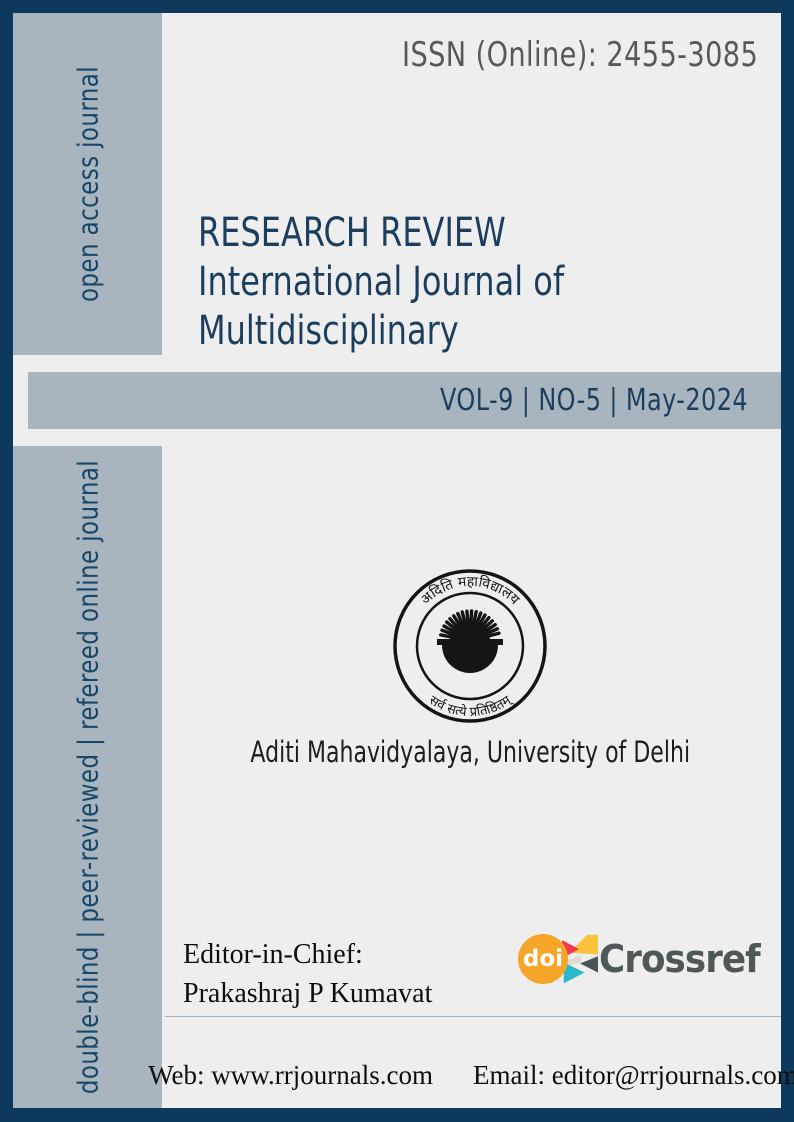  Describe the element at coordinates (473, 1016) in the screenshot. I see `footer-divider-rule` at that location.